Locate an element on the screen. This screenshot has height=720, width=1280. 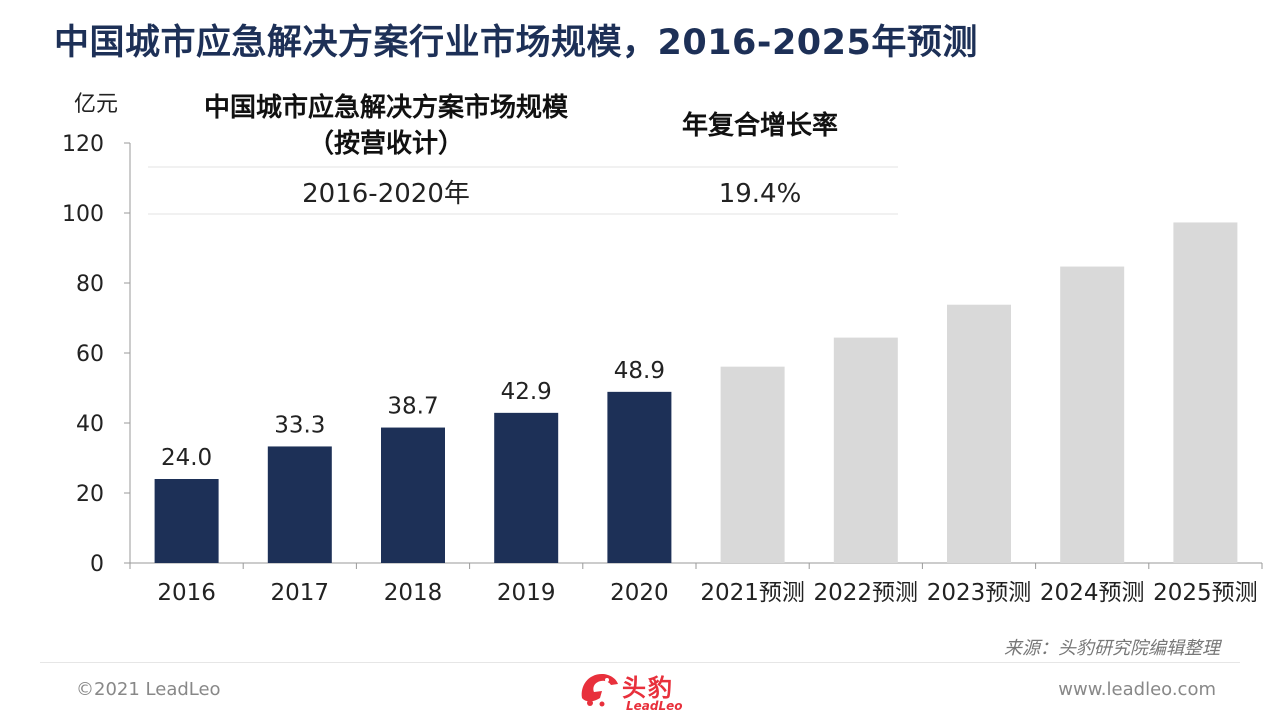
bar-2016 is located at coordinates (186, 521).